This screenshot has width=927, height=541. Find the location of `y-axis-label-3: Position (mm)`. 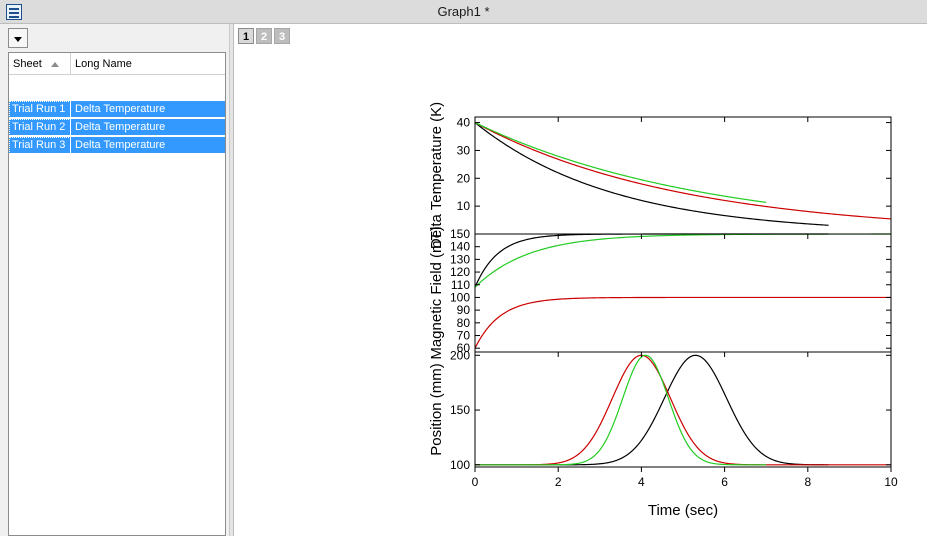

y-axis-label-3: Position (mm) is located at coordinates (436, 409).